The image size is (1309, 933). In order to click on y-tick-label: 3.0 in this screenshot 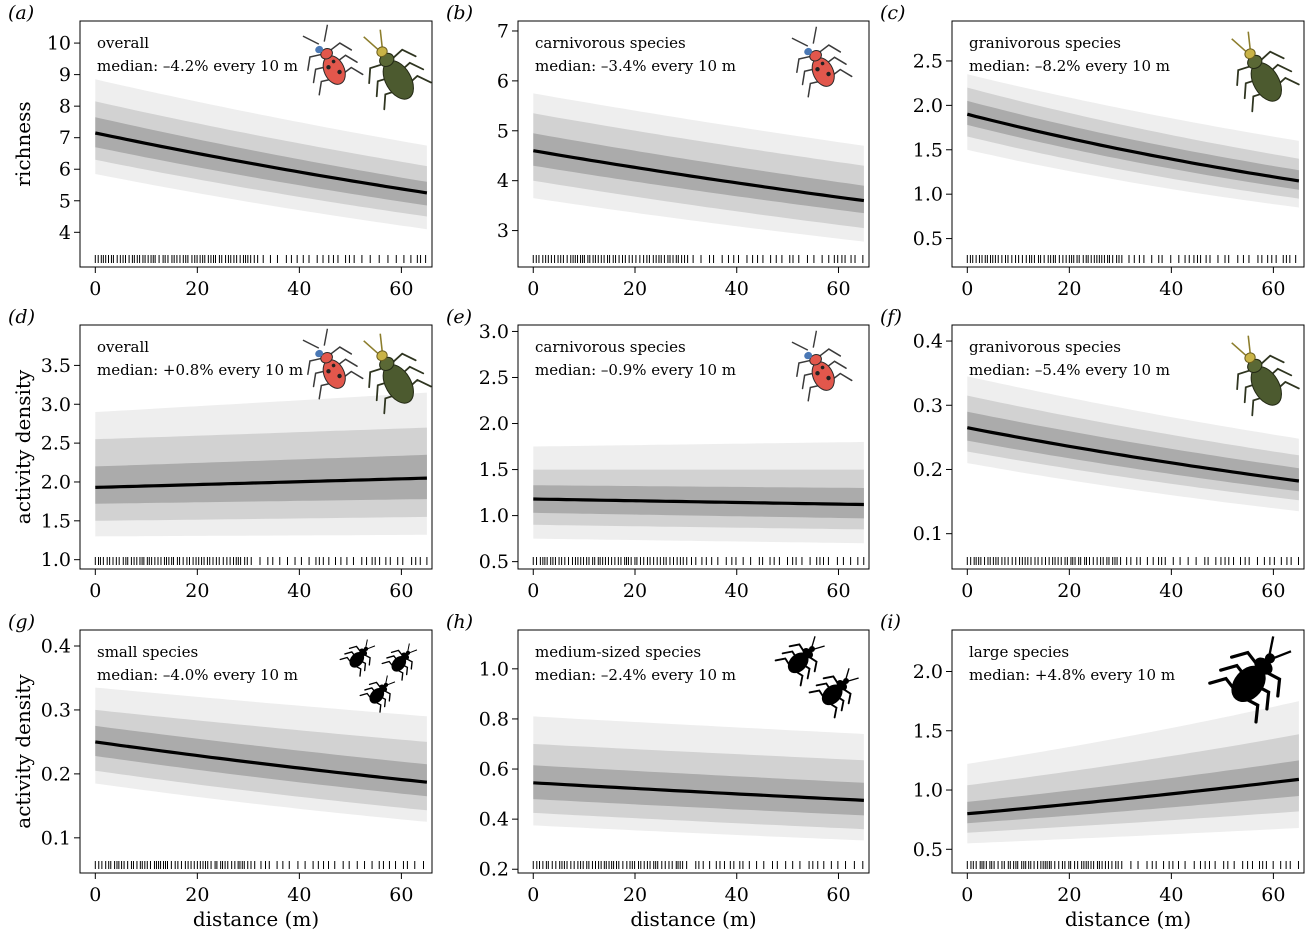, I will do `click(56, 405)`.